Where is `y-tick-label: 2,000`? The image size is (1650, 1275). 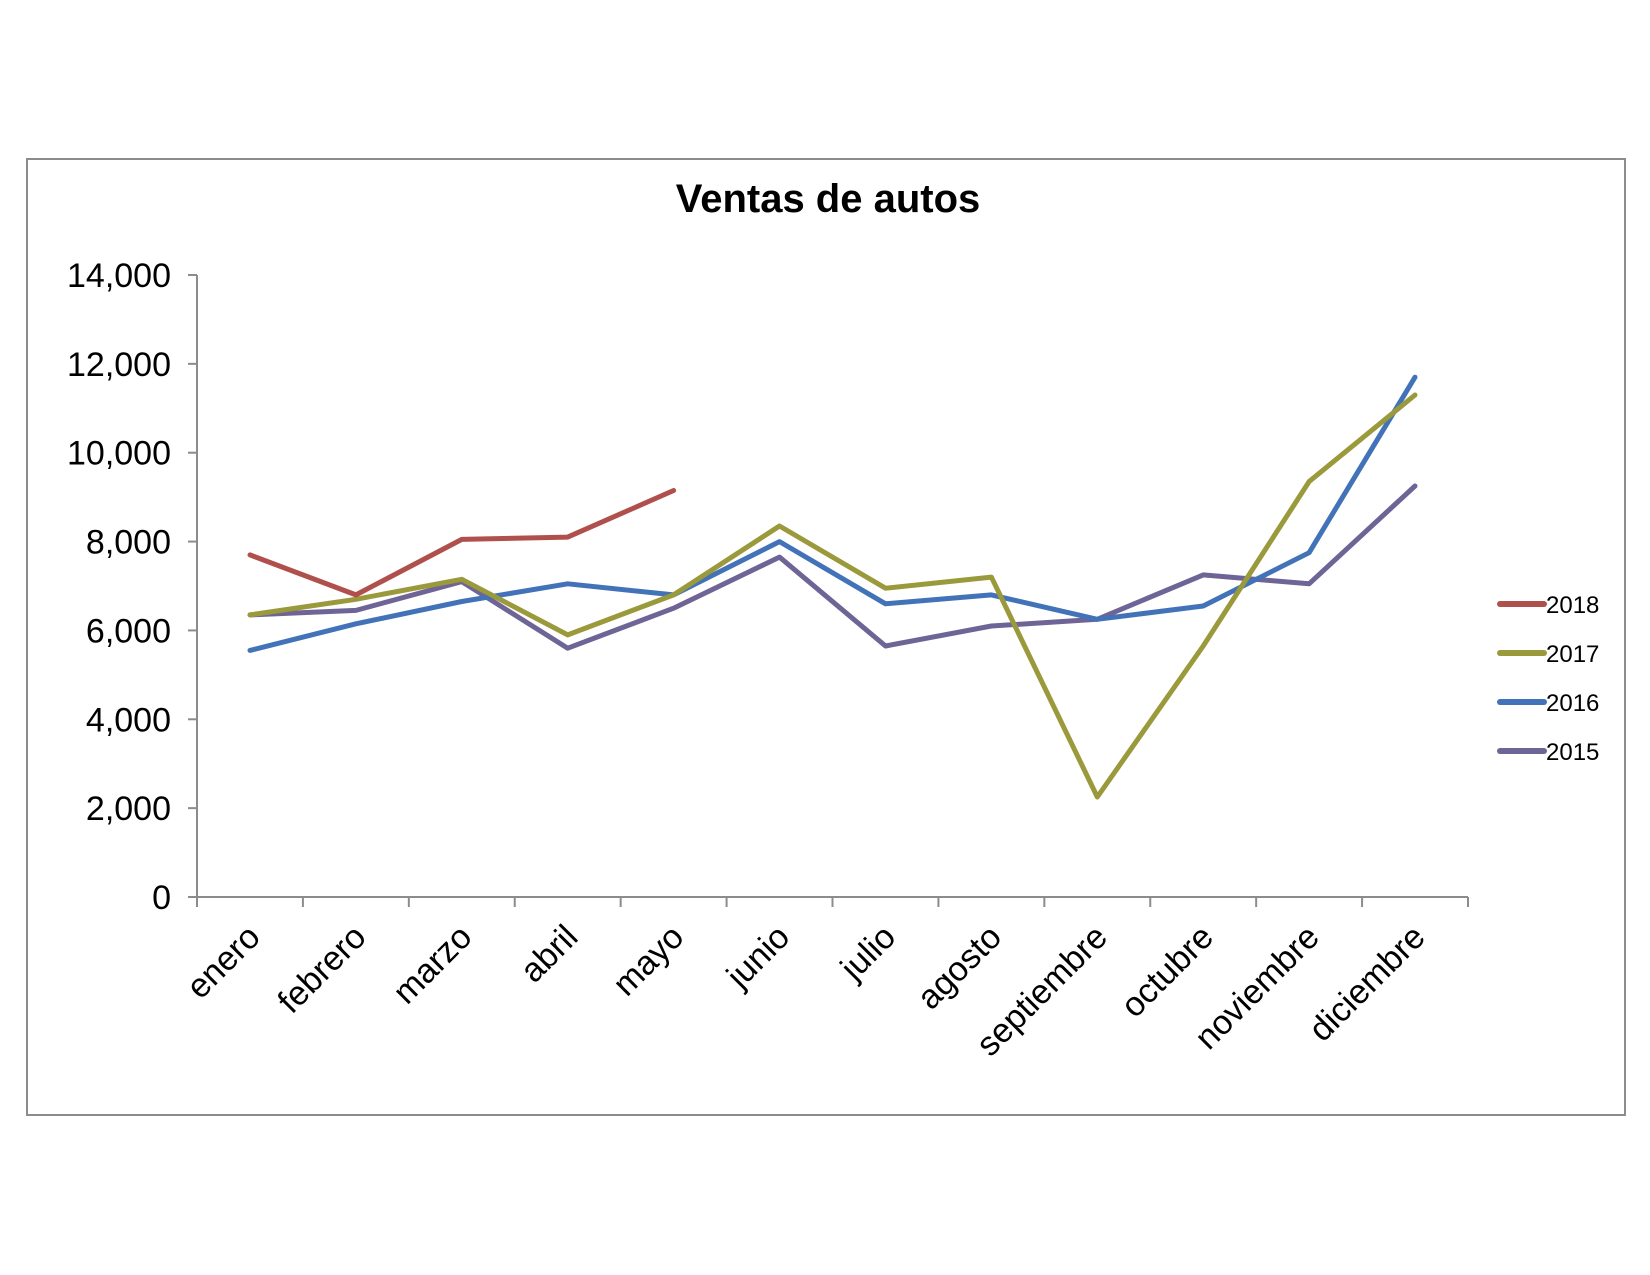 y-tick-label: 2,000 is located at coordinates (128, 809).